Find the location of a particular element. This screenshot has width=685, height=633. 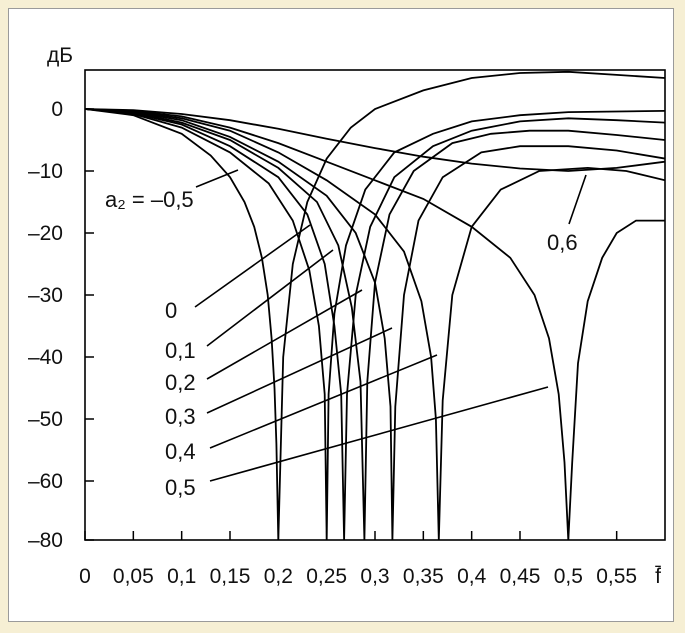

y-tick-label: –80 is located at coordinates (45, 540).